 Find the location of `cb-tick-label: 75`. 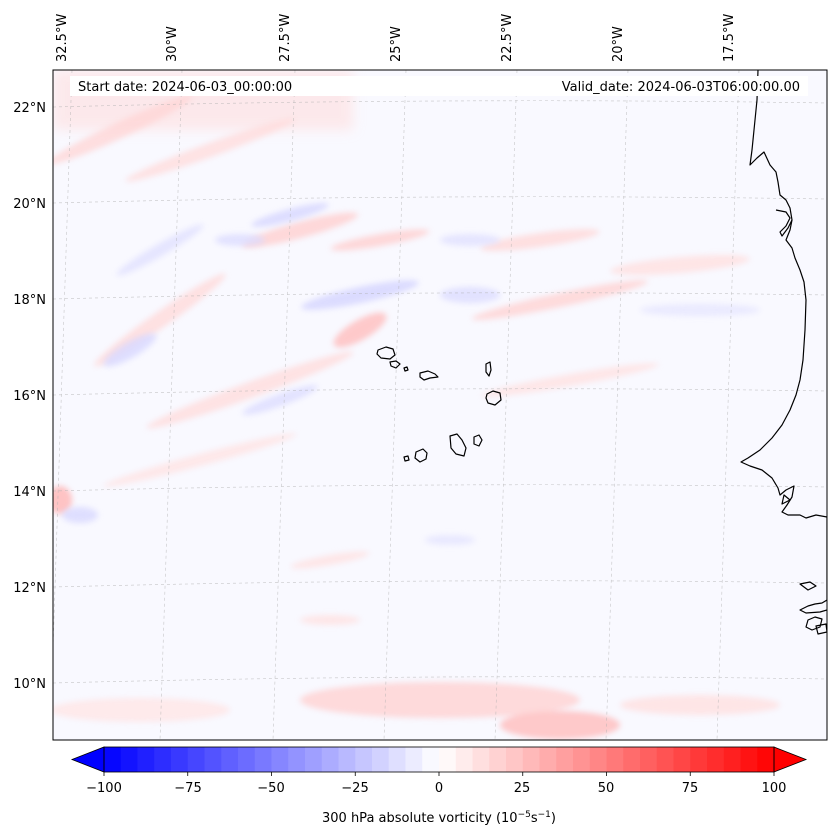

cb-tick-label: 75 is located at coordinates (690, 788).